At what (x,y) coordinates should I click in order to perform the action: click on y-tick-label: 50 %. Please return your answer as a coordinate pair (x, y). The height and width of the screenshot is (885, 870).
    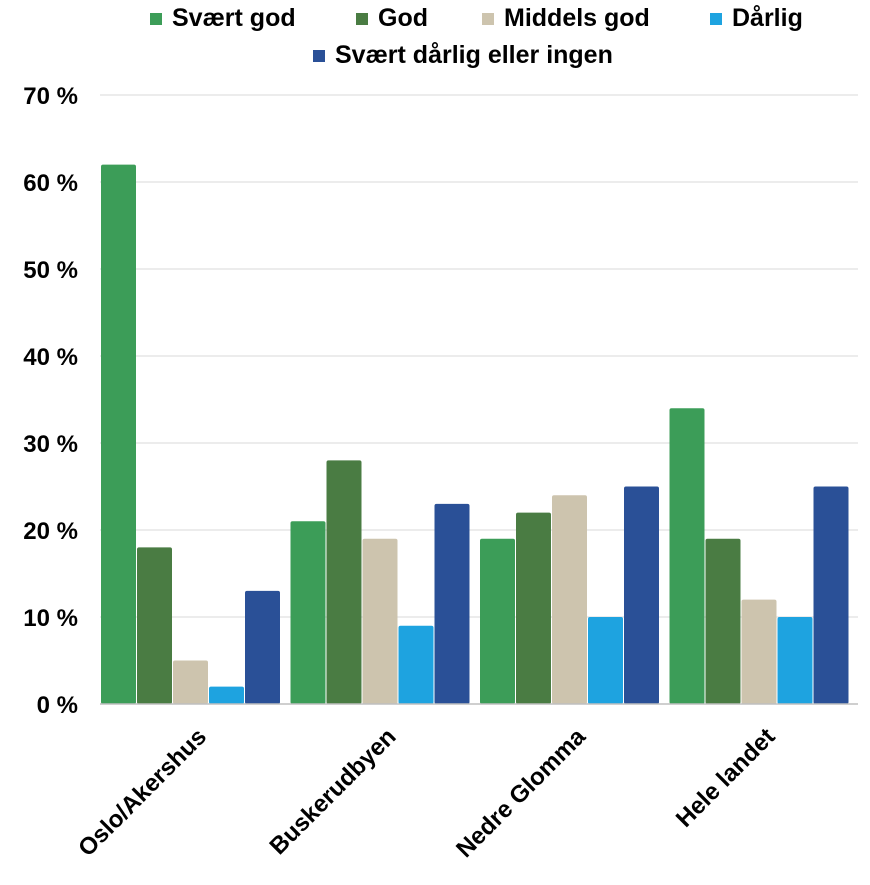
    Looking at the image, I should click on (50, 270).